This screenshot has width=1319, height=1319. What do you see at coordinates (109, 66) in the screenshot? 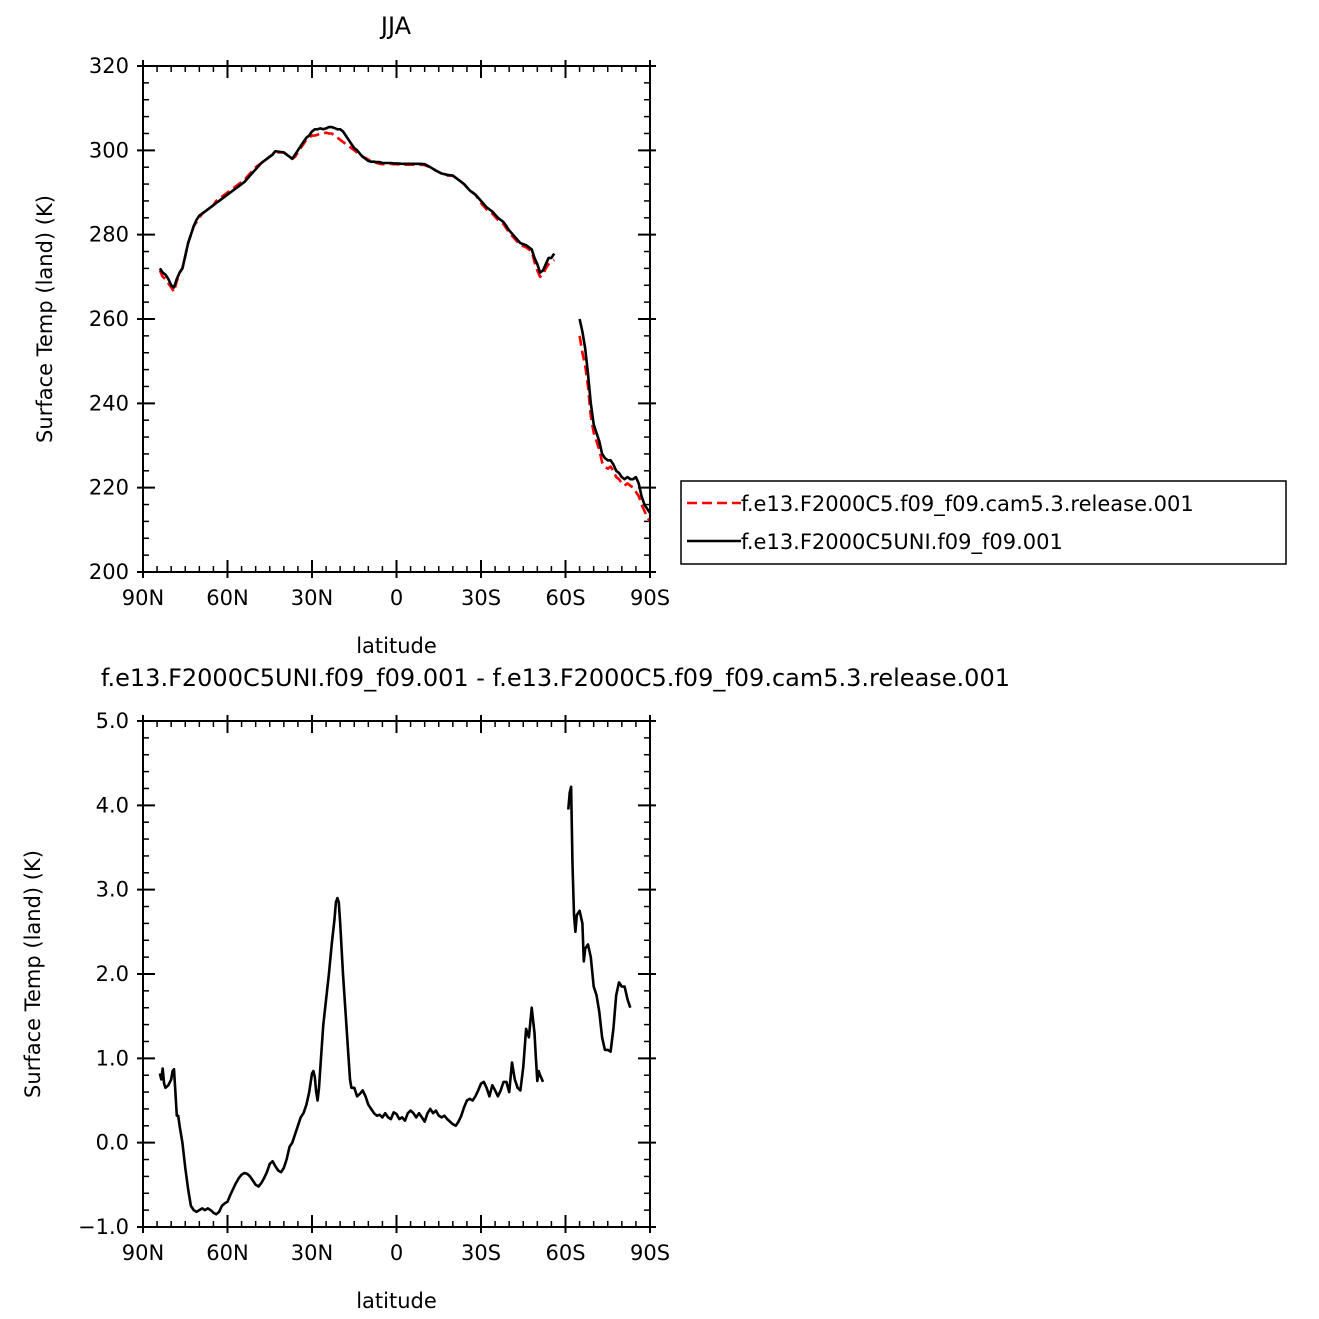
I see `y-tick-label: 320` at bounding box center [109, 66].